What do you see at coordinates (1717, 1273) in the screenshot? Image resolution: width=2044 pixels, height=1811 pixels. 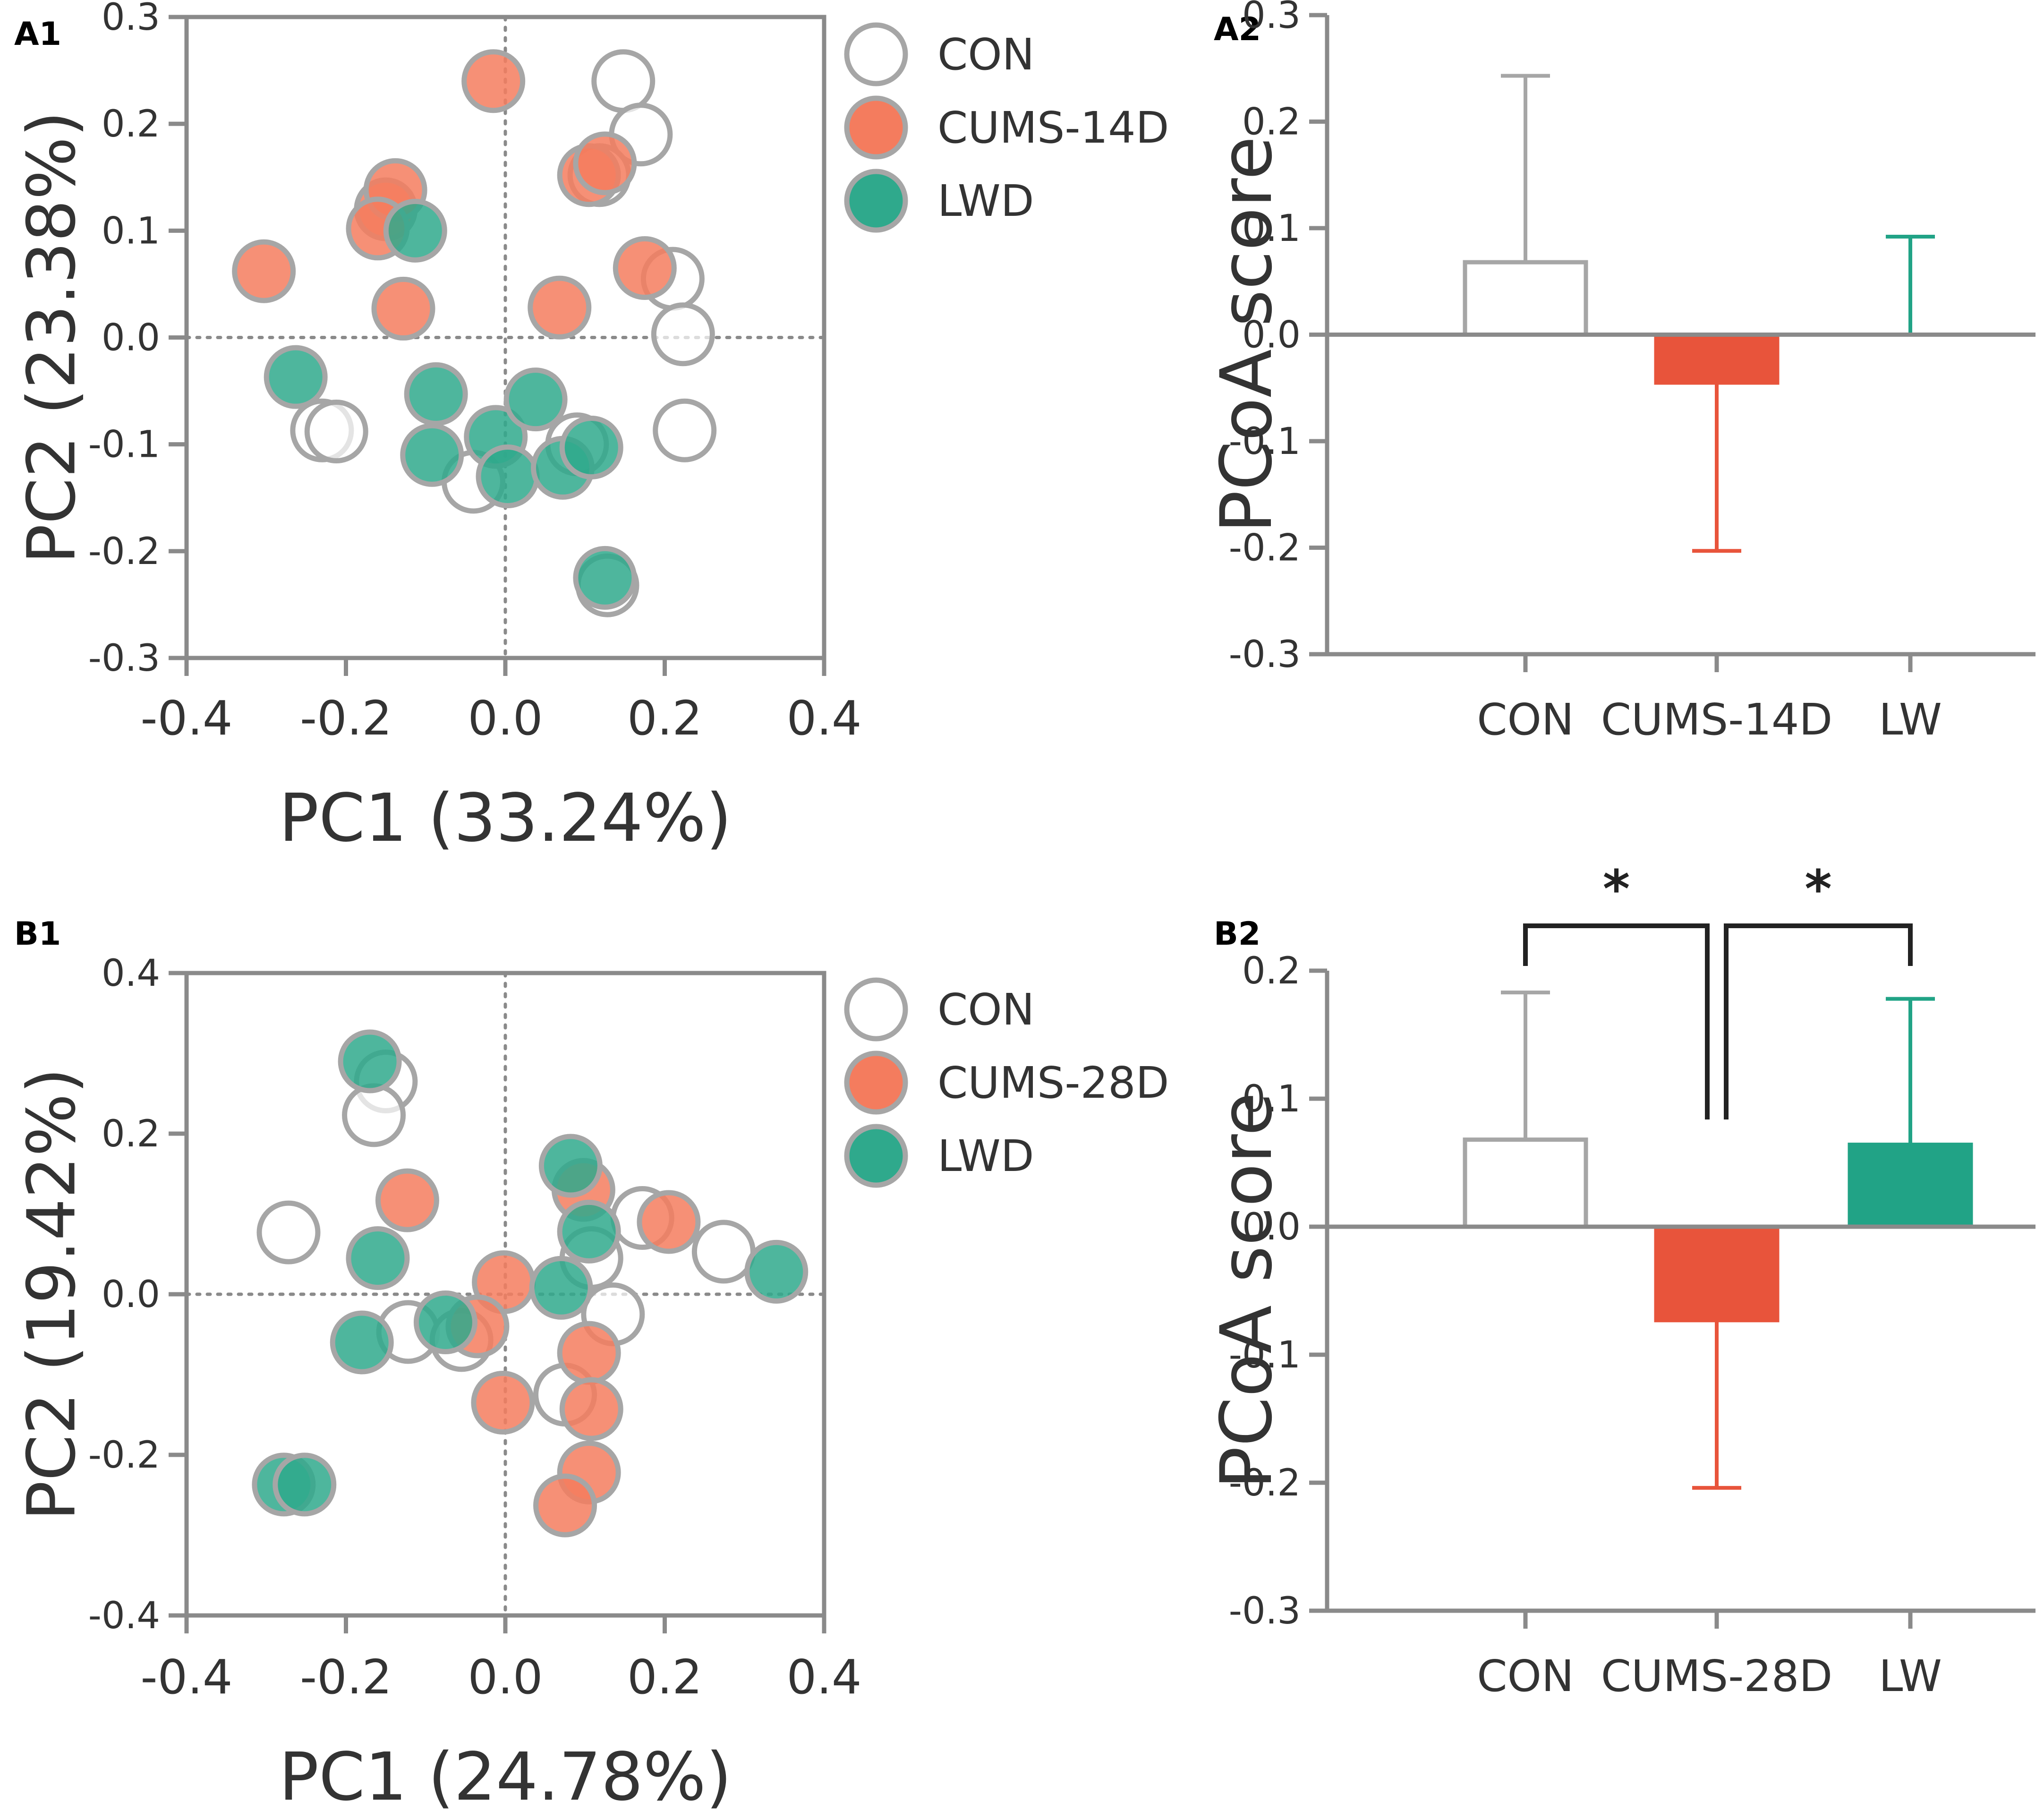 I see `bar-cums-28d` at bounding box center [1717, 1273].